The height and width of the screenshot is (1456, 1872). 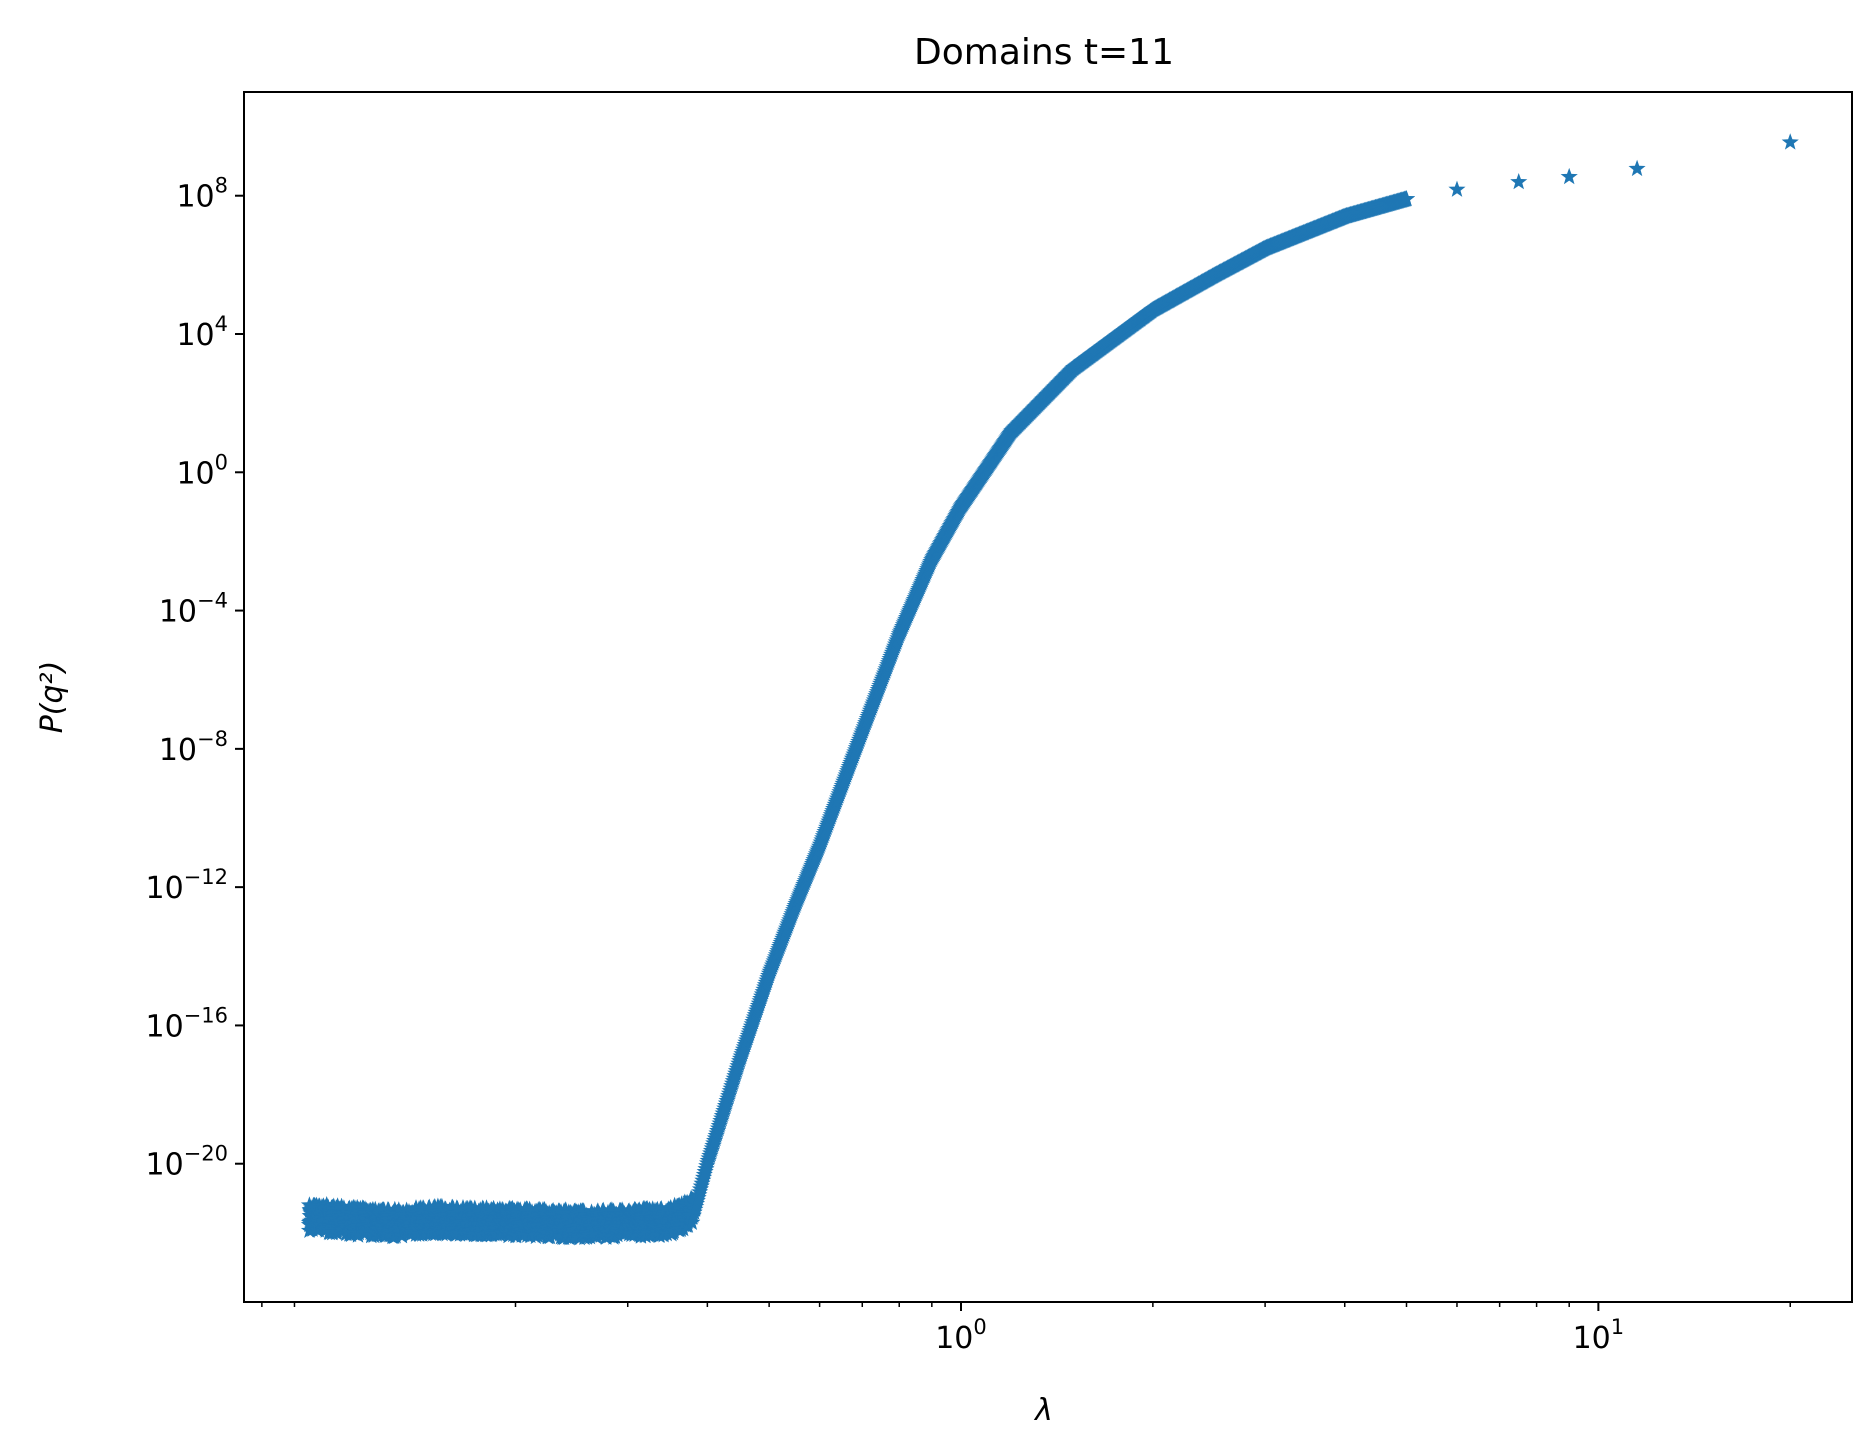 What do you see at coordinates (186, 885) in the screenshot?
I see `y-tick-label: 10⁻¹²` at bounding box center [186, 885].